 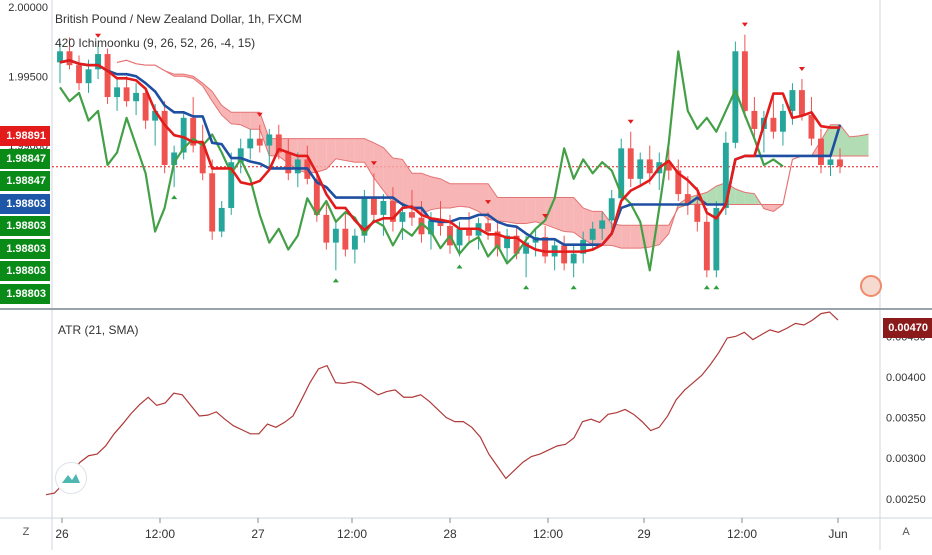 What do you see at coordinates (871, 286) in the screenshot?
I see `flag-icon` at bounding box center [871, 286].